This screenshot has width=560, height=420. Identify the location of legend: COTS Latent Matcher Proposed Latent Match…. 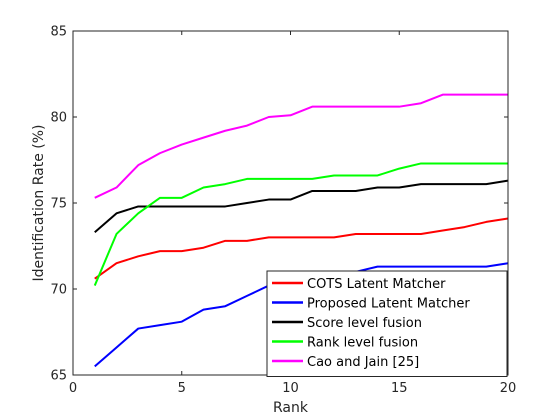
(387, 323).